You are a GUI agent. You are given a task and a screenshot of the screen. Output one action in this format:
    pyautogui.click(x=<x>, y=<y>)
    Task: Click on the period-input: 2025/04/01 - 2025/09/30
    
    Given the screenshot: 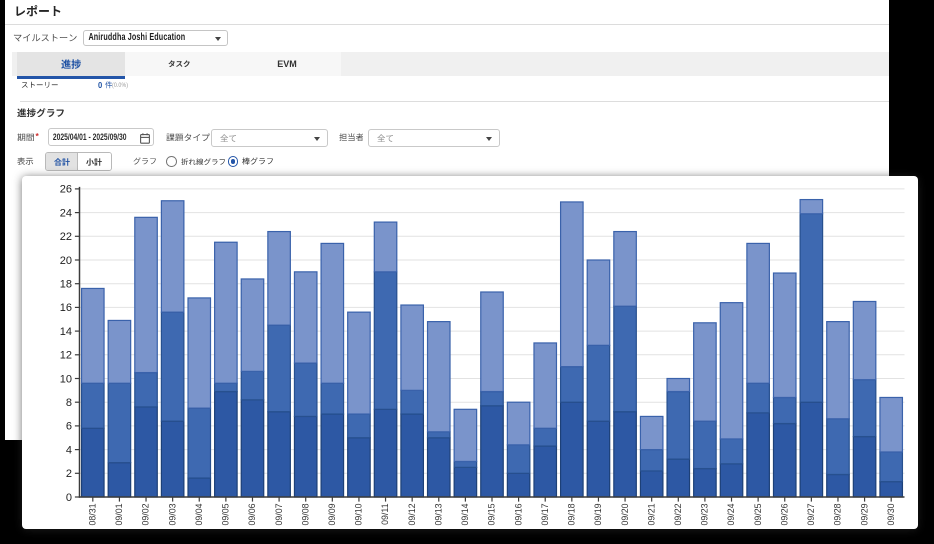 What is the action you would take?
    pyautogui.click(x=101, y=137)
    